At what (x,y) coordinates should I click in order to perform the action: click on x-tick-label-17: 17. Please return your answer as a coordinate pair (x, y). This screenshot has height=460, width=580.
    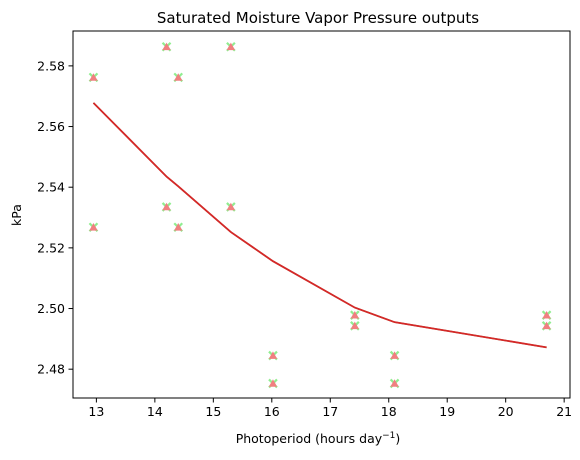
    Looking at the image, I should click on (330, 411).